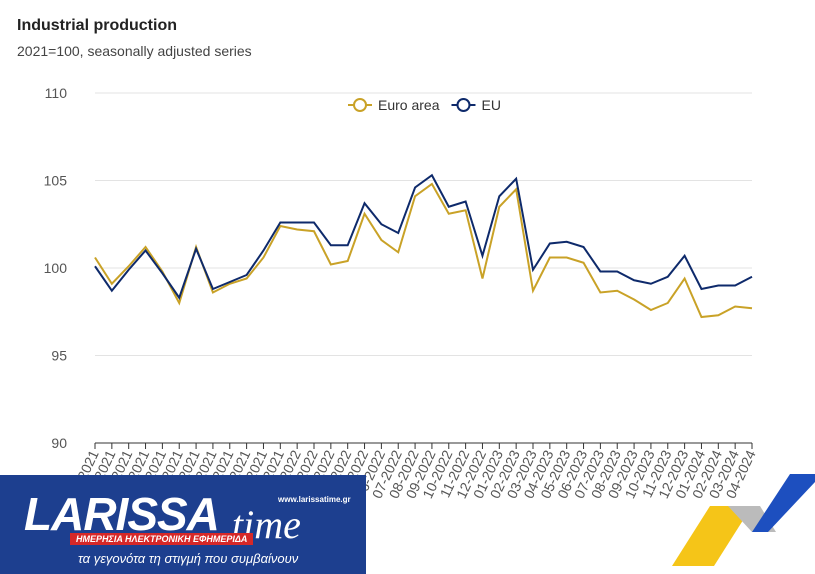  Describe the element at coordinates (134, 51) in the screenshot. I see `chart-subtitle: 2021=100, seasonally adjusted series` at that location.